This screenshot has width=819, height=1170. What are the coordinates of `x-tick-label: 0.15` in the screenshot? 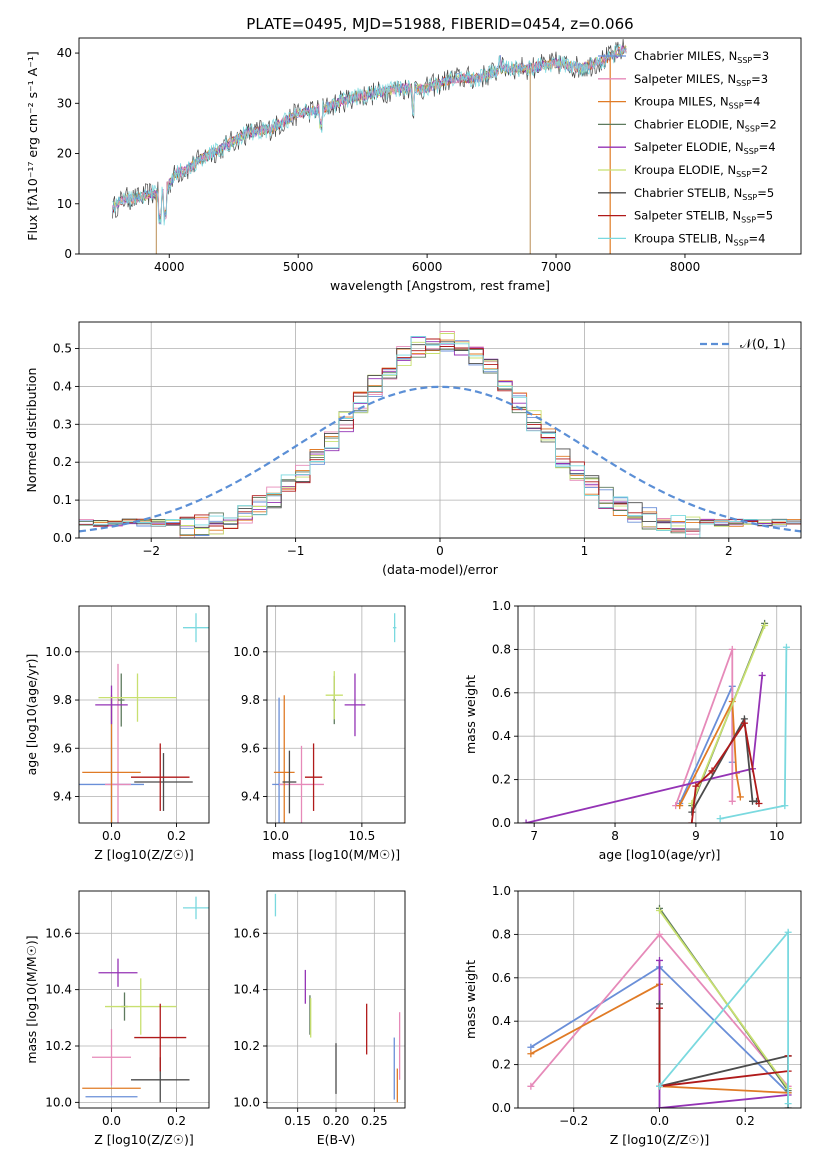 It's located at (297, 1121).